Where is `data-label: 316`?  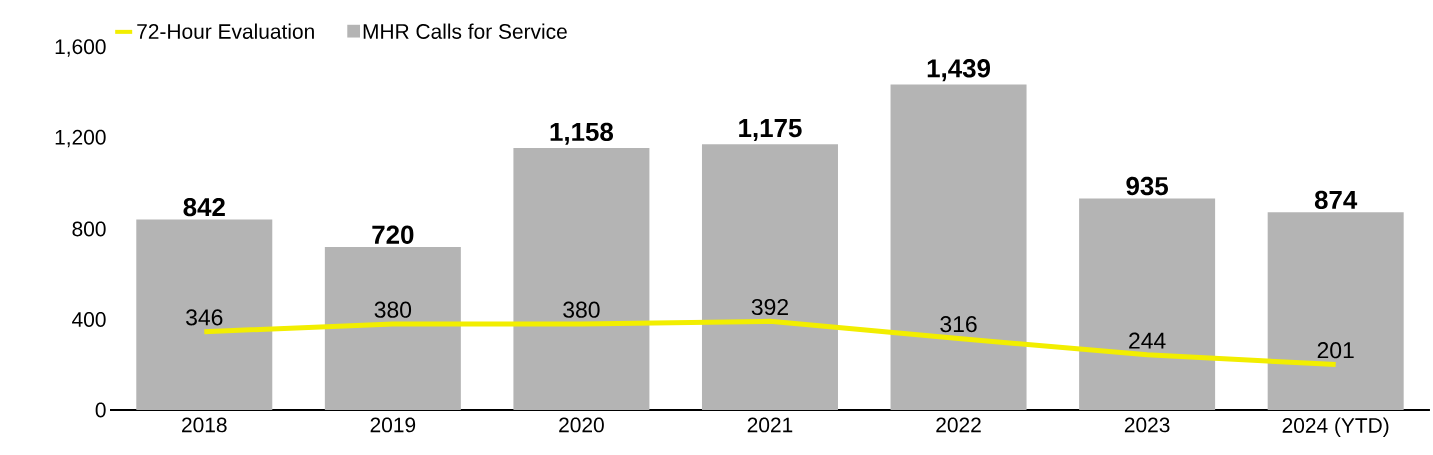
data-label: 316 is located at coordinates (958, 324).